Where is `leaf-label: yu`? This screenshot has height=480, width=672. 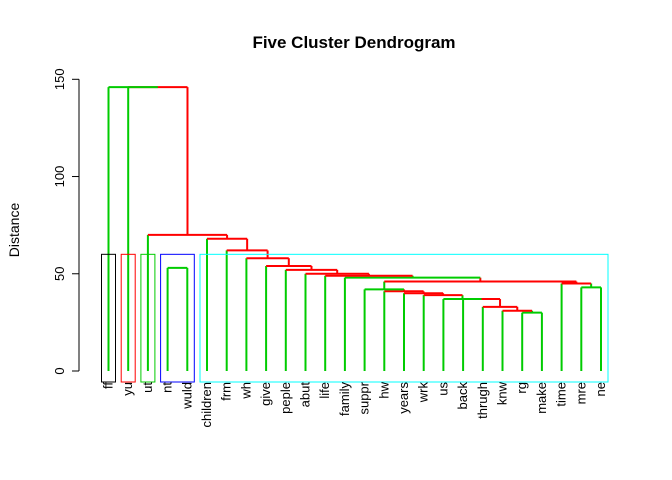
leaf-label: yu is located at coordinates (127, 389).